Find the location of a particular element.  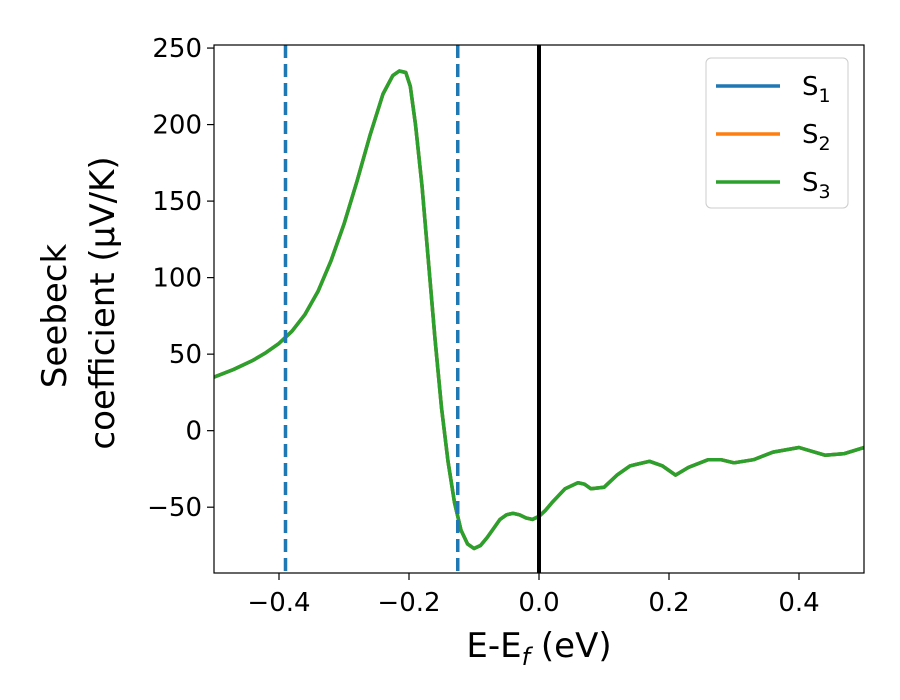

x-axis-label: E-Ef (eV) is located at coordinates (538, 648).